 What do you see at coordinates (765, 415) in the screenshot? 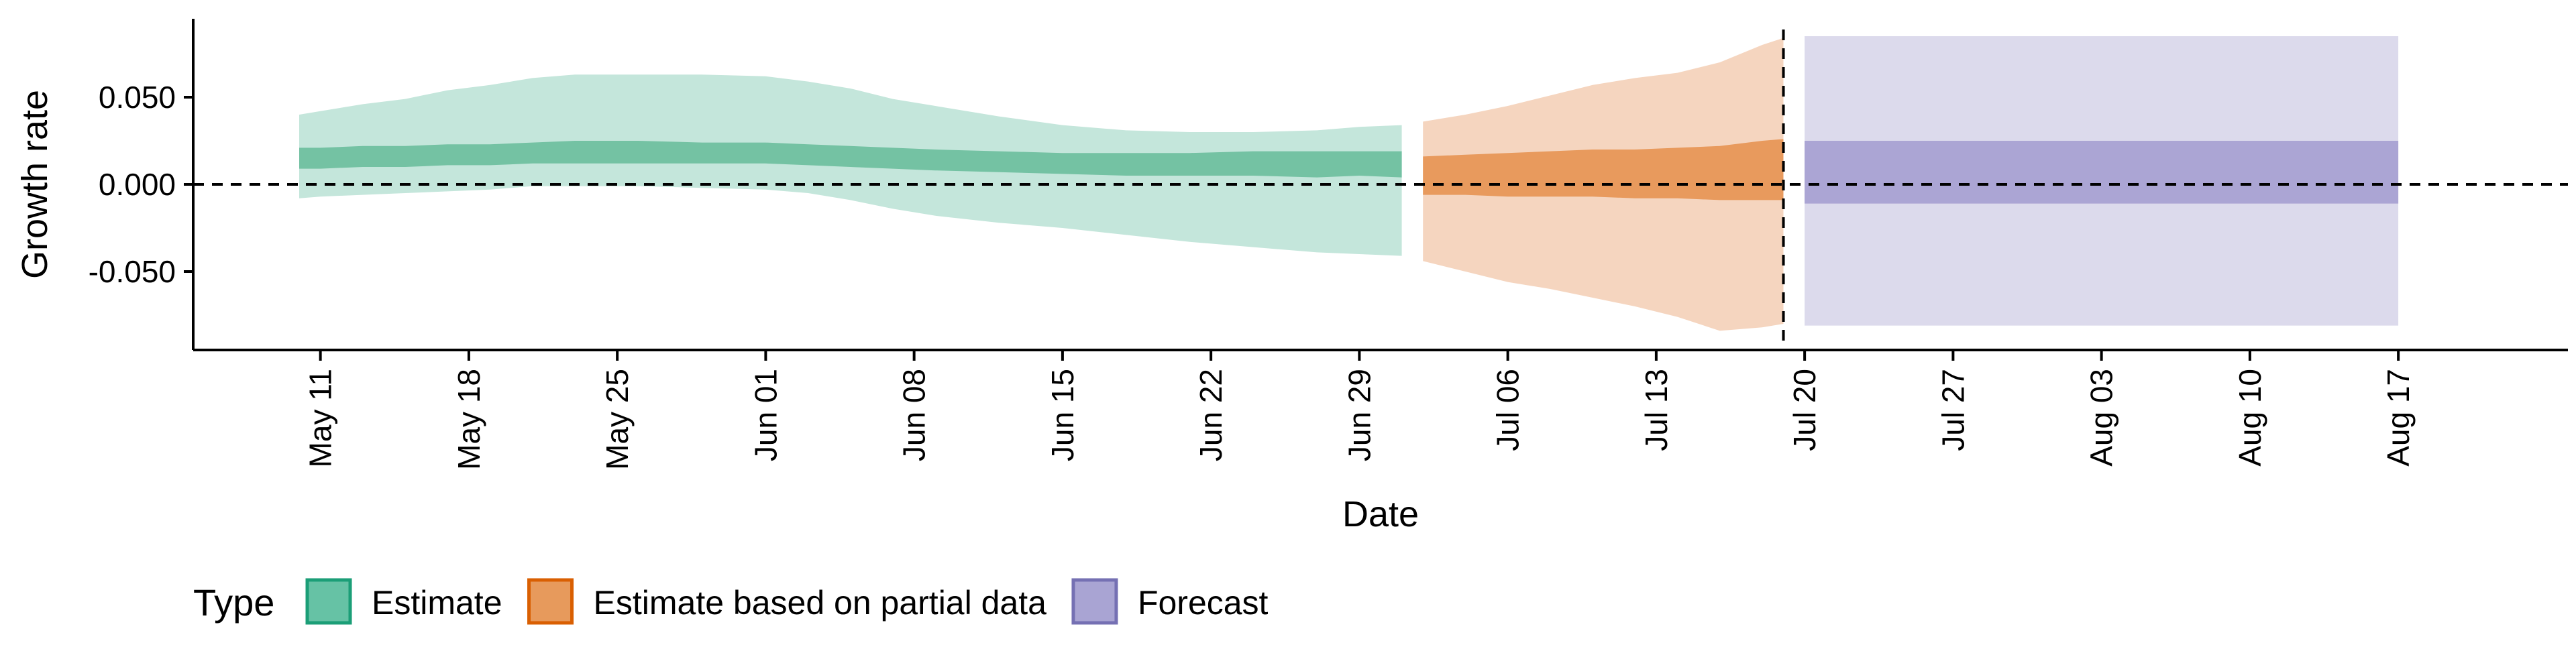
I see `x-tick-label: Jun 01` at bounding box center [765, 415].